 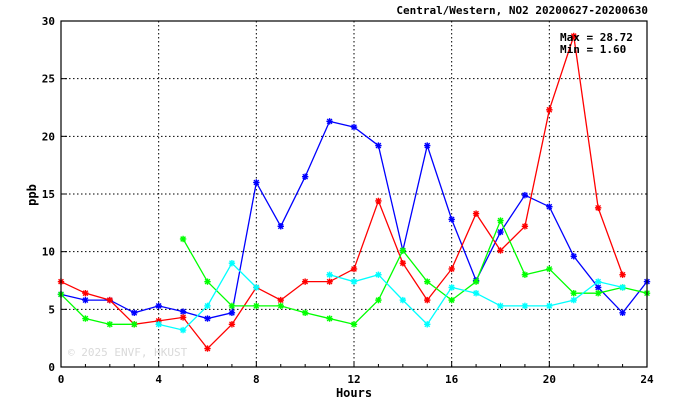 What do you see at coordinates (48, 194) in the screenshot?
I see `y-tick-label: 15` at bounding box center [48, 194].